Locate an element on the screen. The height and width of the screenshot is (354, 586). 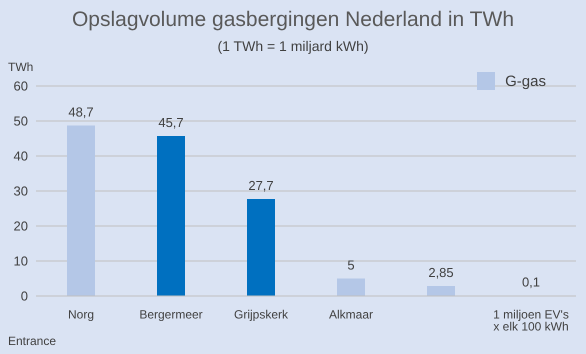
data-label: 48,7 is located at coordinates (81, 112).